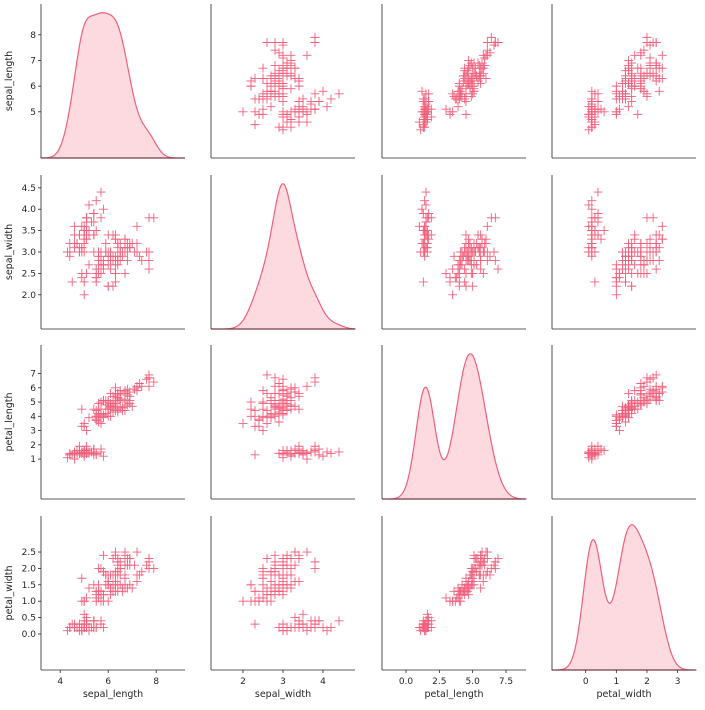 This screenshot has height=710, width=705. What do you see at coordinates (94, 81) in the screenshot?
I see `panel-sepal_length-vs-sepal_length: 5 6 7 8 sepal_length` at bounding box center [94, 81].